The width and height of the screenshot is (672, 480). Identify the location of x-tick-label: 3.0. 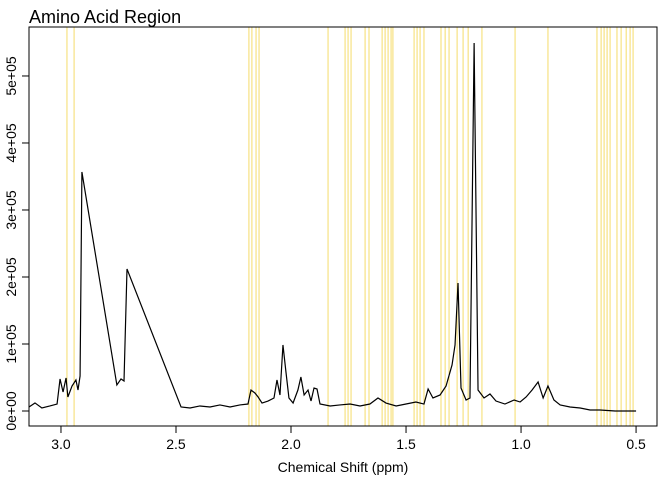
(61, 444).